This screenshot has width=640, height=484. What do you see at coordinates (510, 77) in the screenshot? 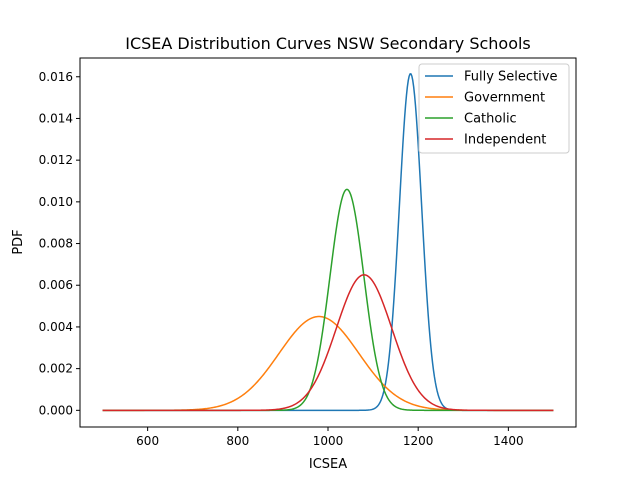
I see `legend-label-fully-selective: Fully Selective` at bounding box center [510, 77].